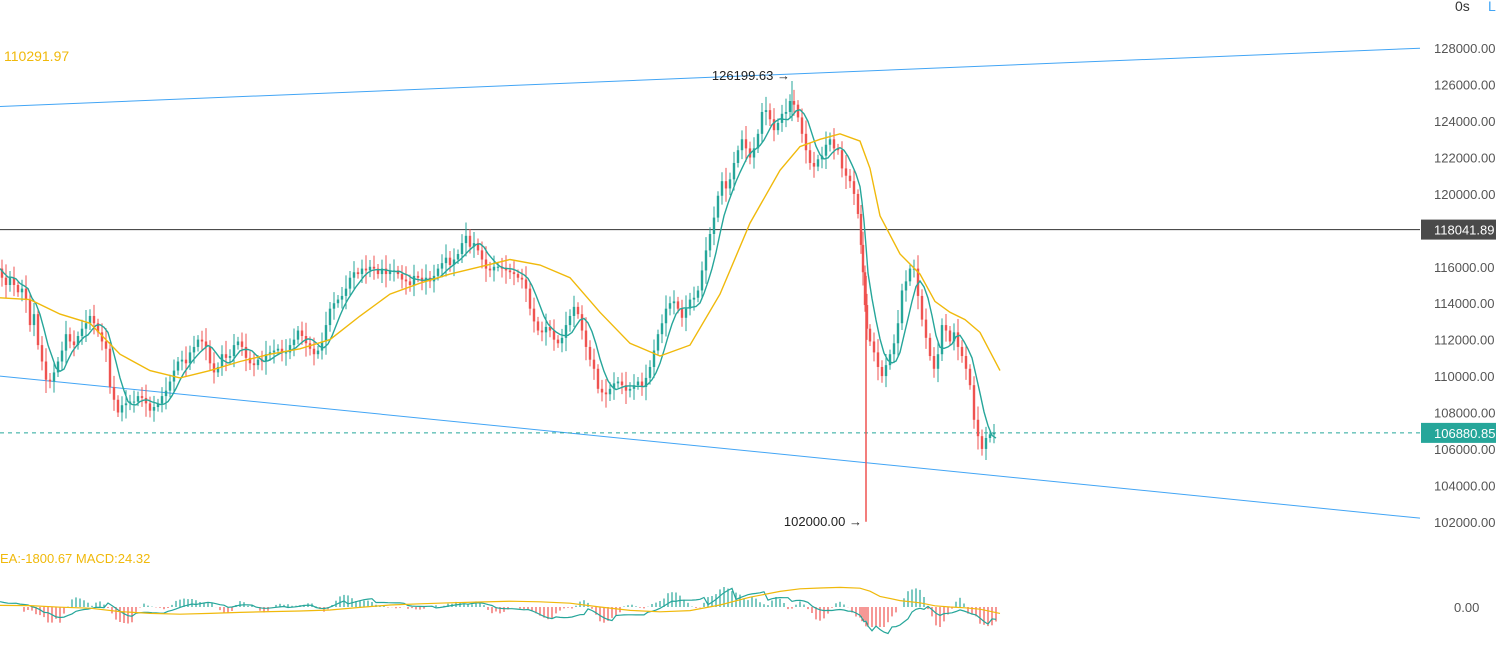  Describe the element at coordinates (1464, 522) in the screenshot. I see `y-tick-label: 102000.00` at that location.